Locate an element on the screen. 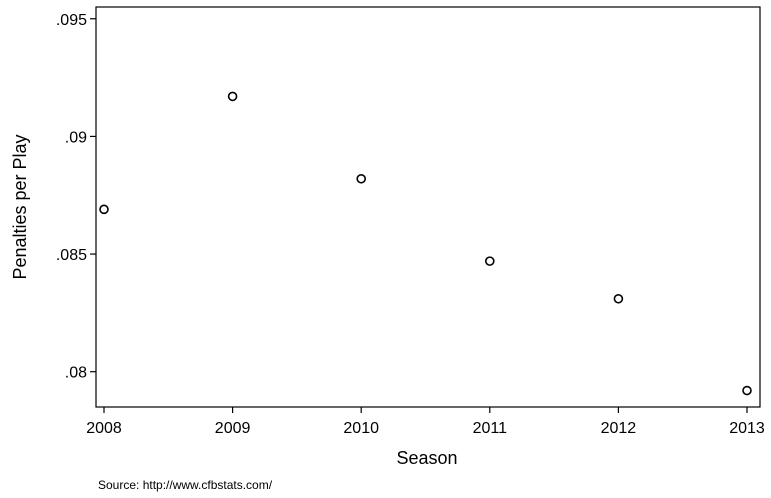 This screenshot has height=498, width=771. y-axis-title: Penalties per Play is located at coordinates (20, 206).